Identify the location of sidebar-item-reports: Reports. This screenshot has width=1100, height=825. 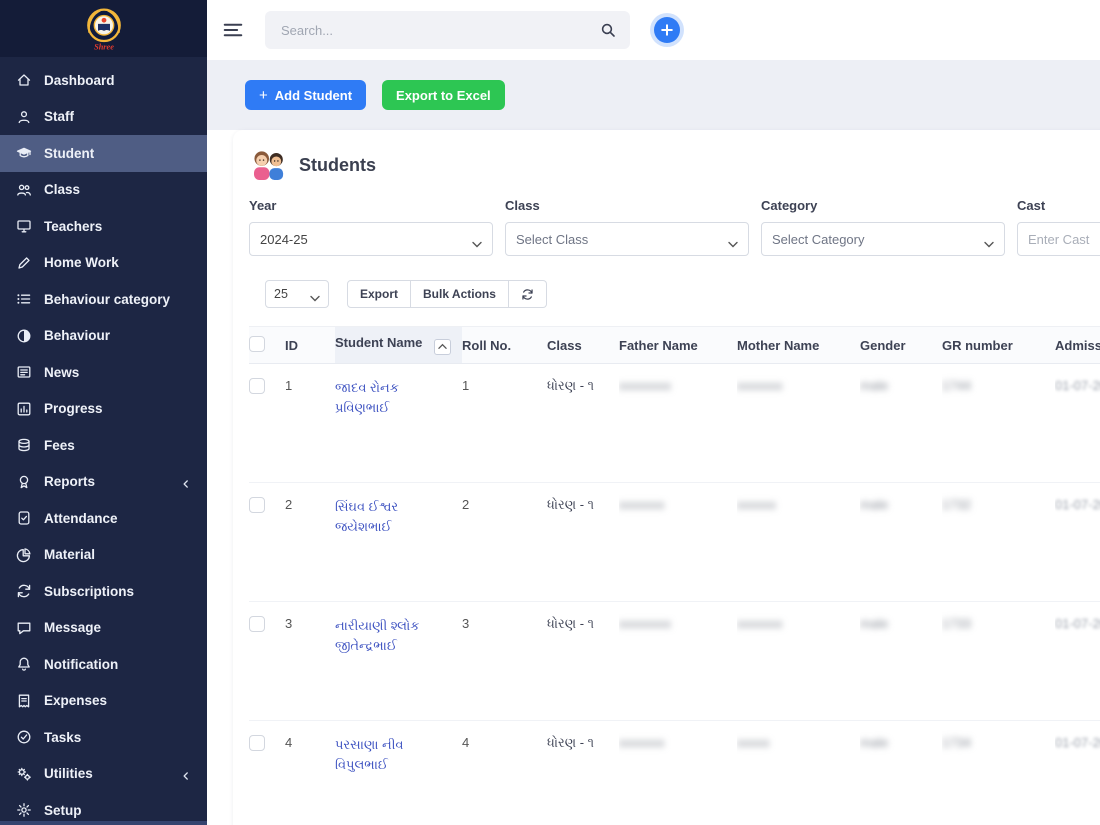
(103, 482).